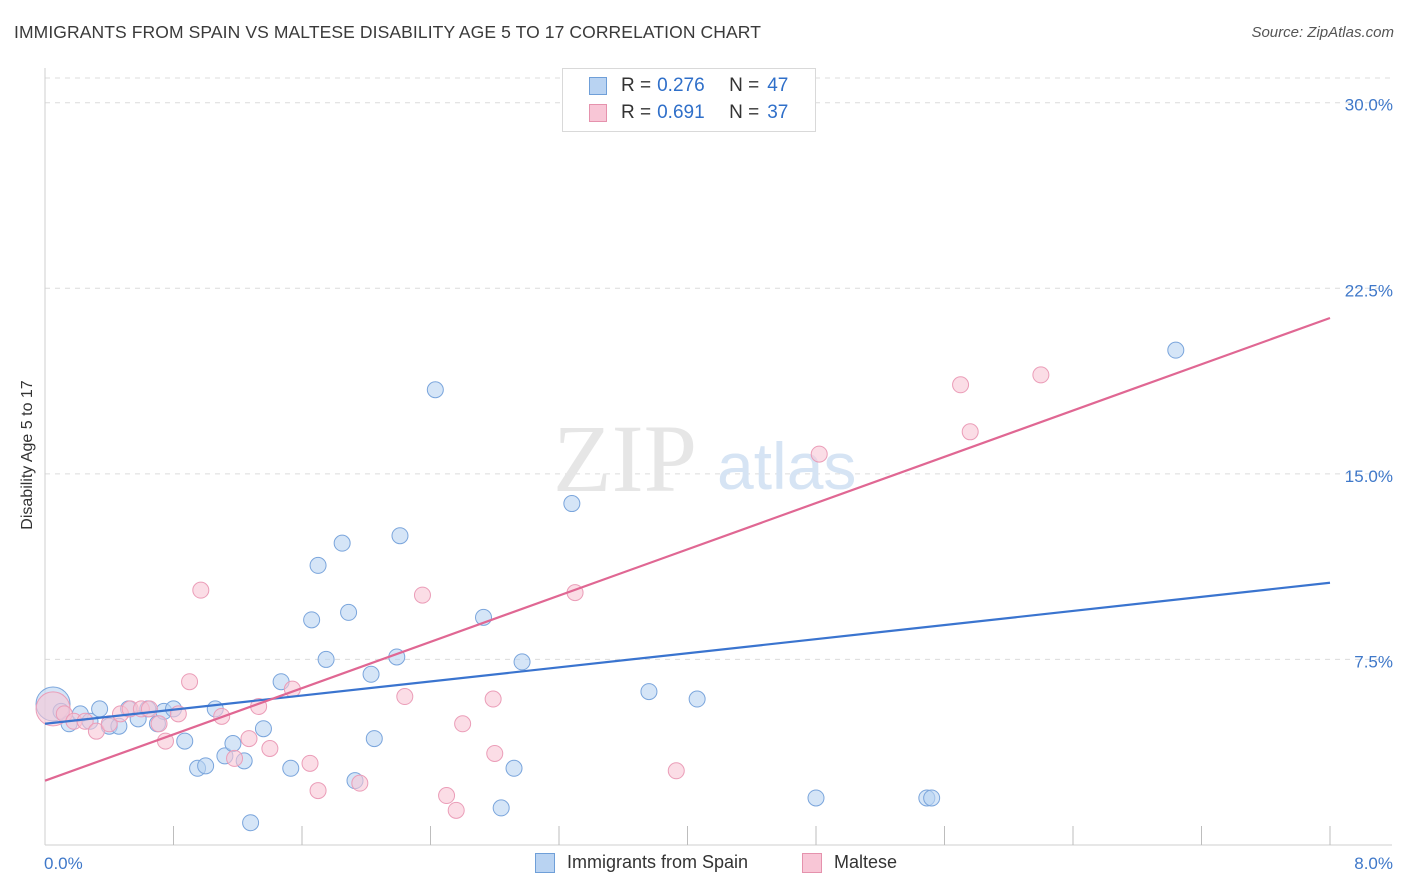  I want to click on watermark-atlas: atlas, so click(786, 466).